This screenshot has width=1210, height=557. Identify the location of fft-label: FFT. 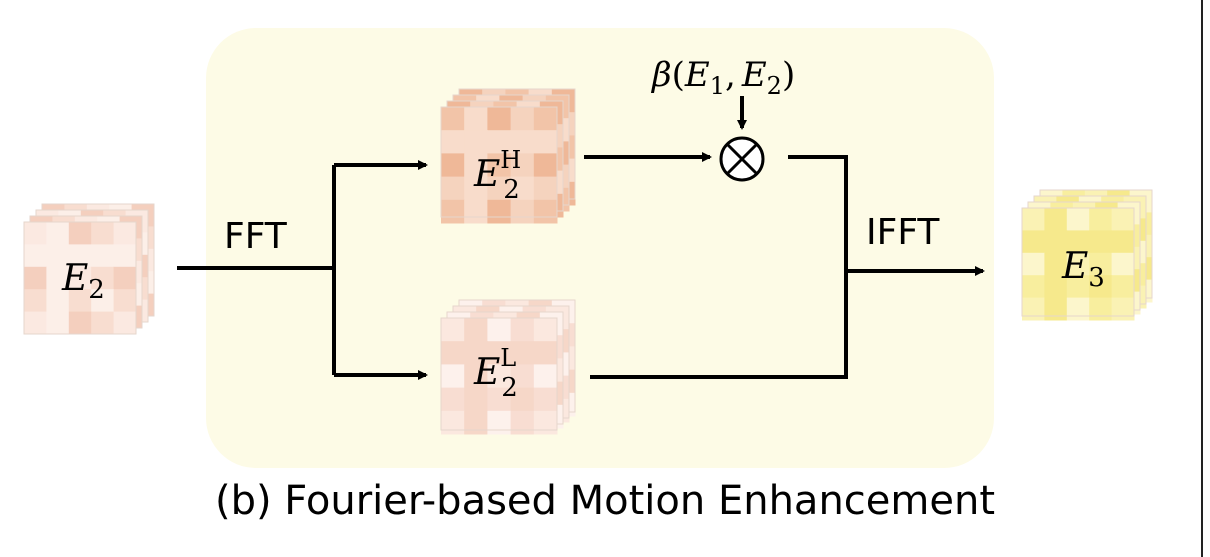
(256, 236).